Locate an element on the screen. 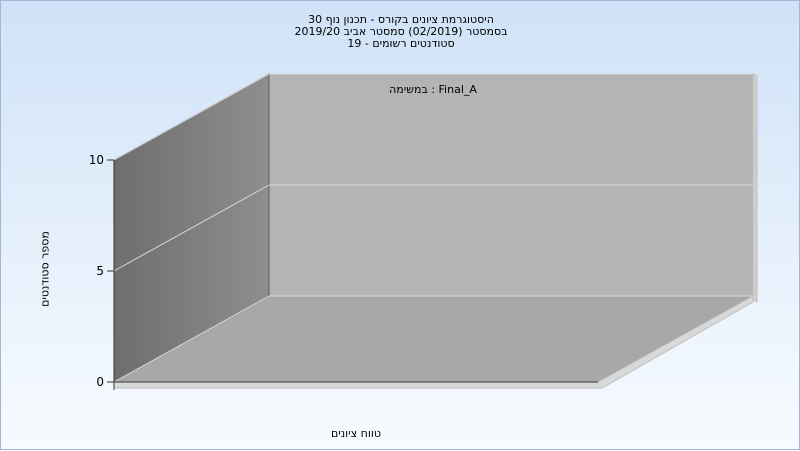  y-tick-label: 10 is located at coordinates (96, 160).